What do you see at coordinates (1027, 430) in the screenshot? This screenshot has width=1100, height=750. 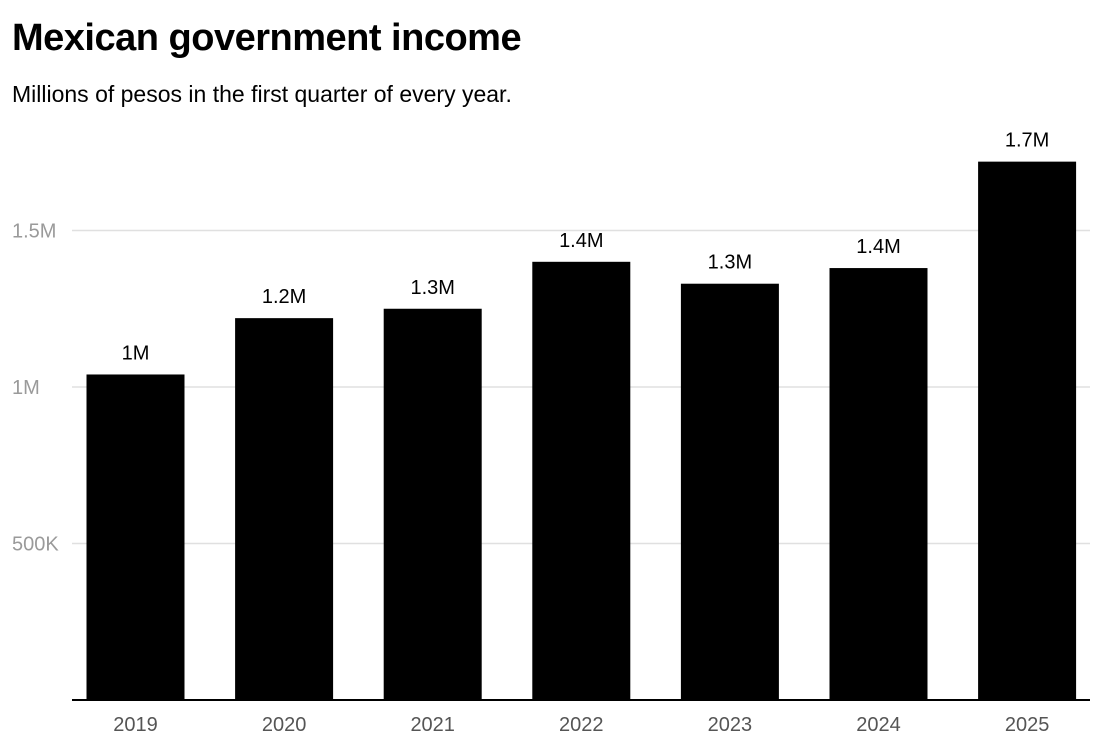 I see `bar-2025` at bounding box center [1027, 430].